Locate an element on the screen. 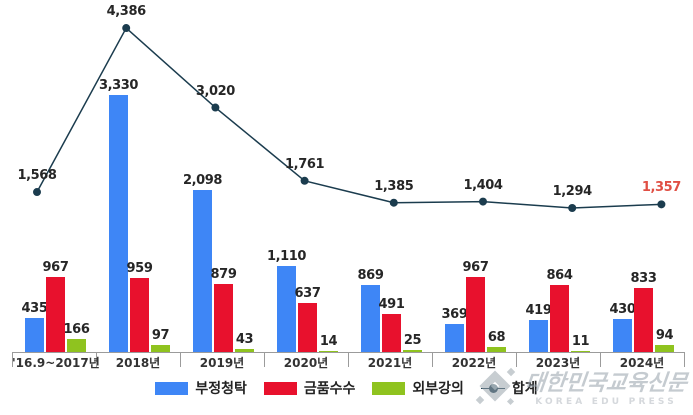 This screenshot has width=693, height=415. value-label: 637 is located at coordinates (307, 293).